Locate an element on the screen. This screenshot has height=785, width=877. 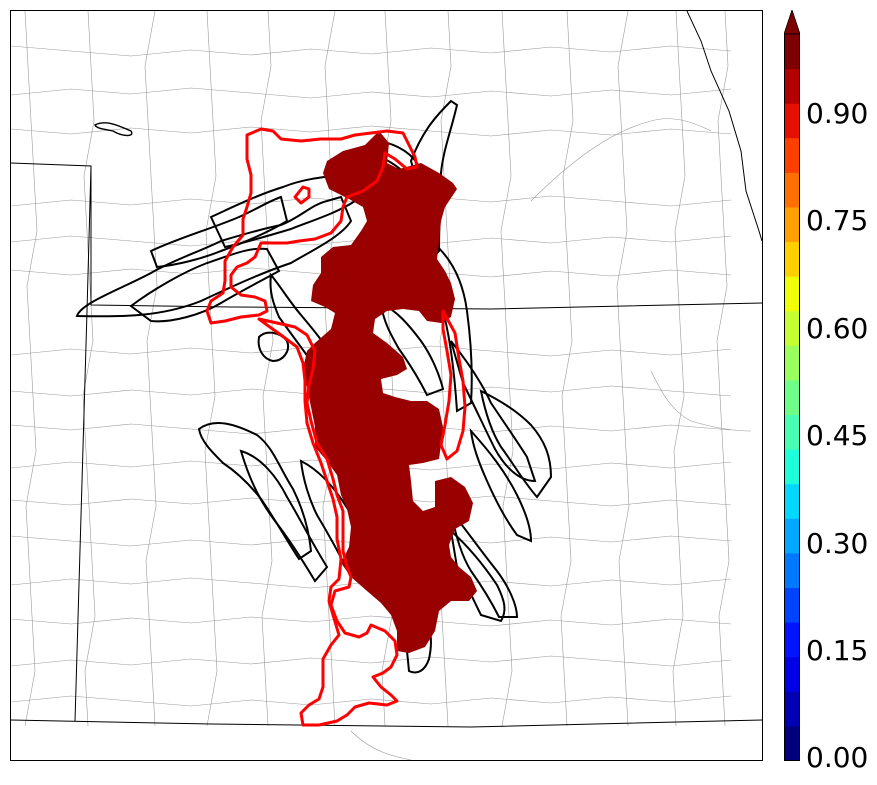
colorbar-steps is located at coordinates (792, 397).